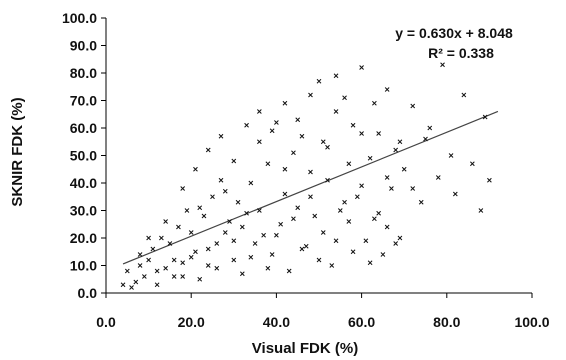  Describe the element at coordinates (461, 53) in the screenshot. I see `r-squared-label: R² = 0.338` at that location.